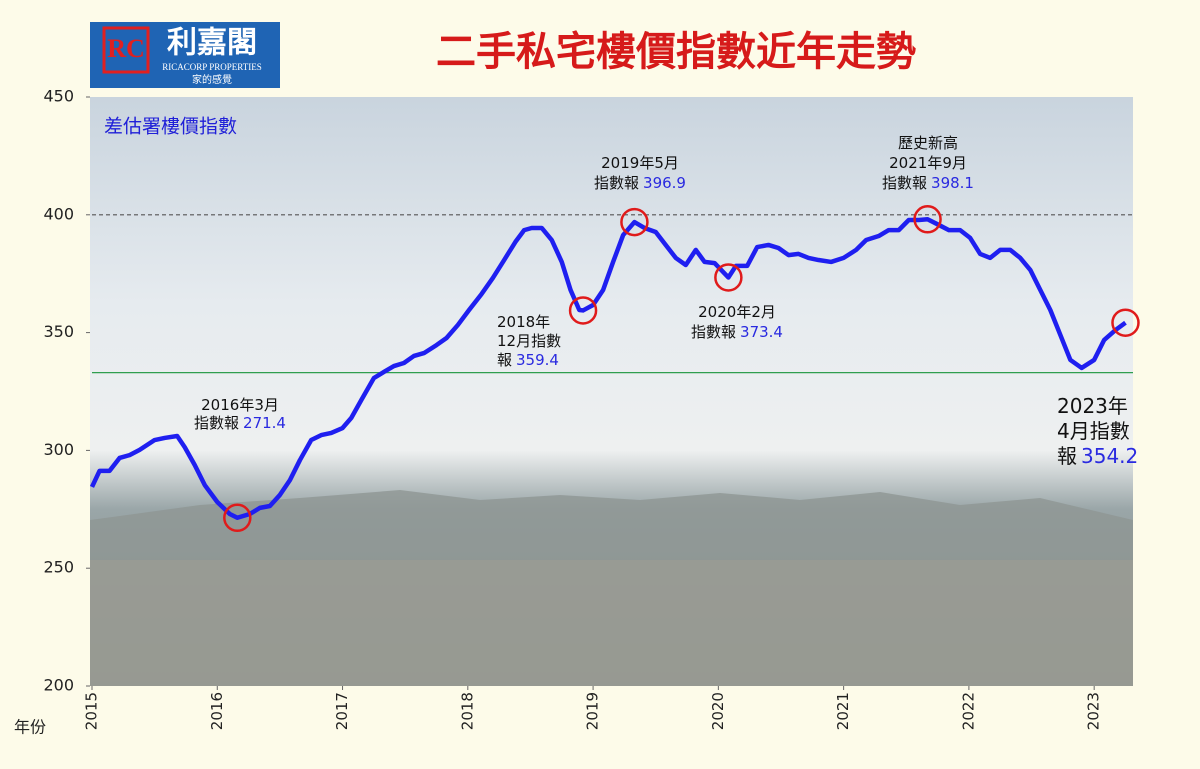  I want to click on y-tick-label: 200, so click(58, 685).